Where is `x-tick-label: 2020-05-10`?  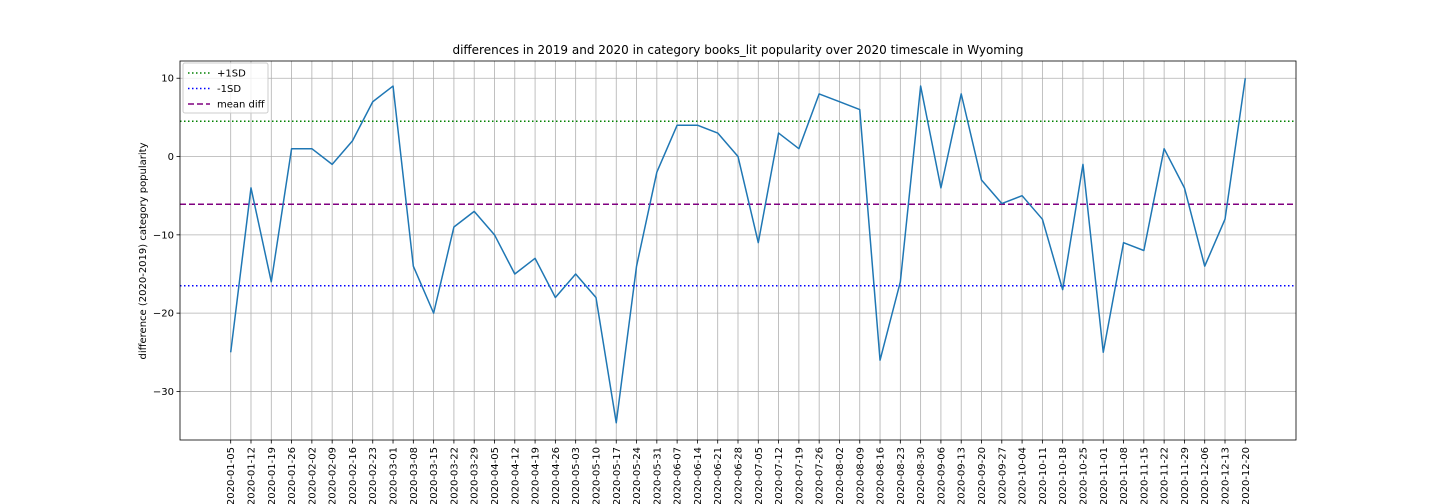 x-tick-label: 2020-05-10 is located at coordinates (596, 475).